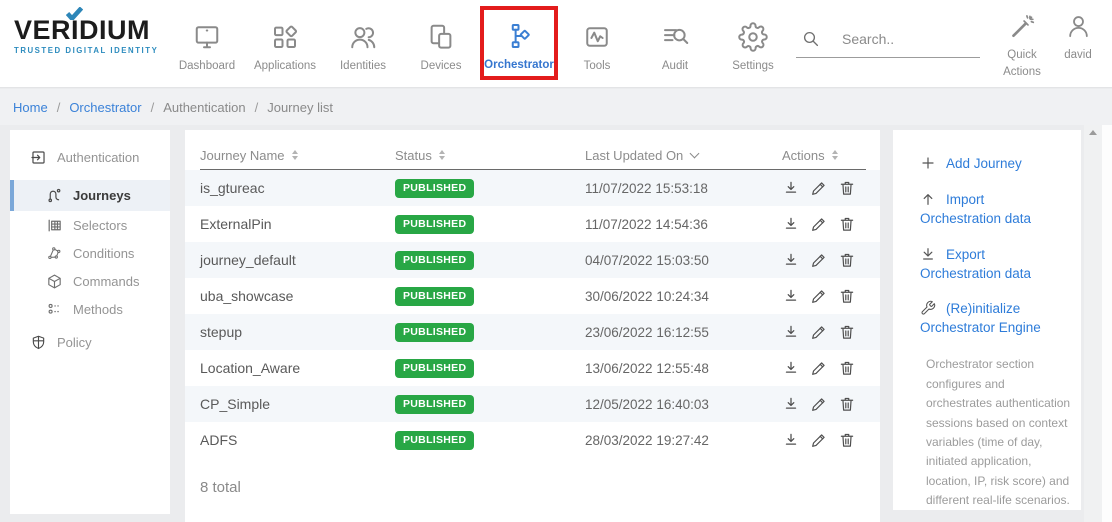 This screenshot has height=522, width=1112. I want to click on breadcrumb-home: Home, so click(30, 107).